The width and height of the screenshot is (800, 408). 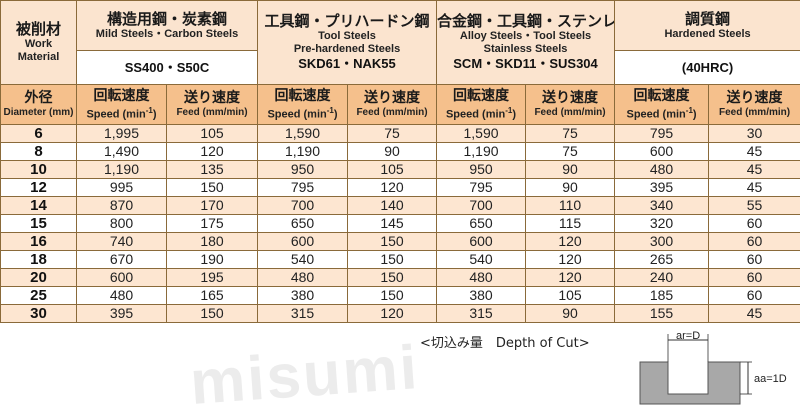 I want to click on group-en: Alloy Steels・Tool Steels, so click(x=525, y=36).